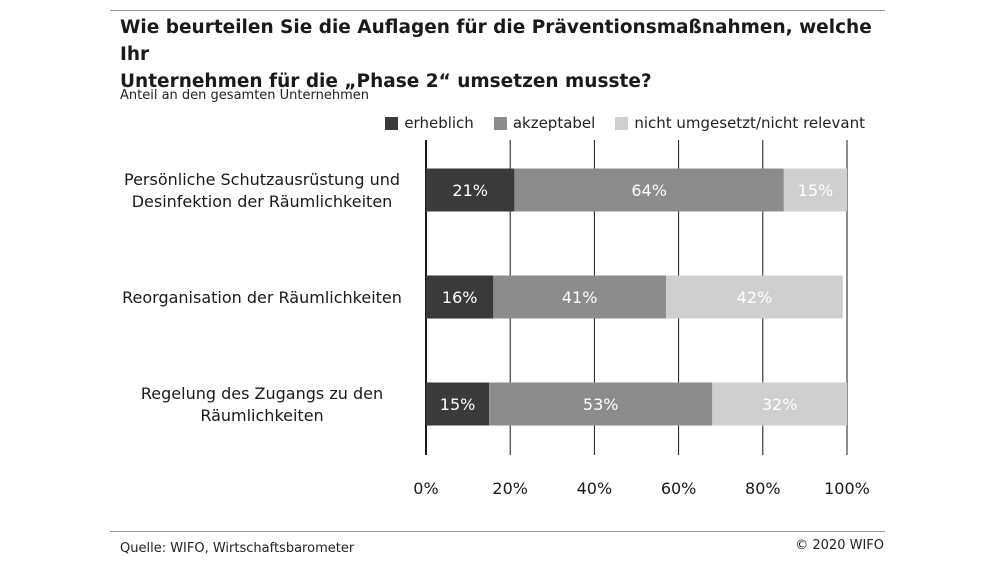 The width and height of the screenshot is (1000, 562). I want to click on category-label: Desinfektion der Räumlichkeiten, so click(262, 201).